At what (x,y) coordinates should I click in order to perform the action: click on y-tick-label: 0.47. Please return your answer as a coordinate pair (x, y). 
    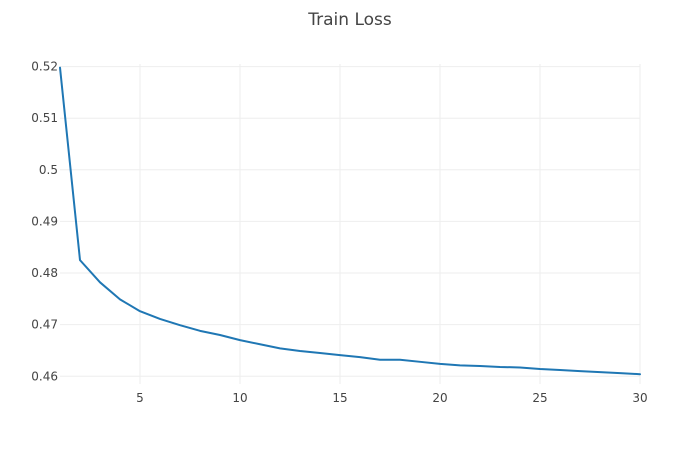
    Looking at the image, I should click on (44, 325).